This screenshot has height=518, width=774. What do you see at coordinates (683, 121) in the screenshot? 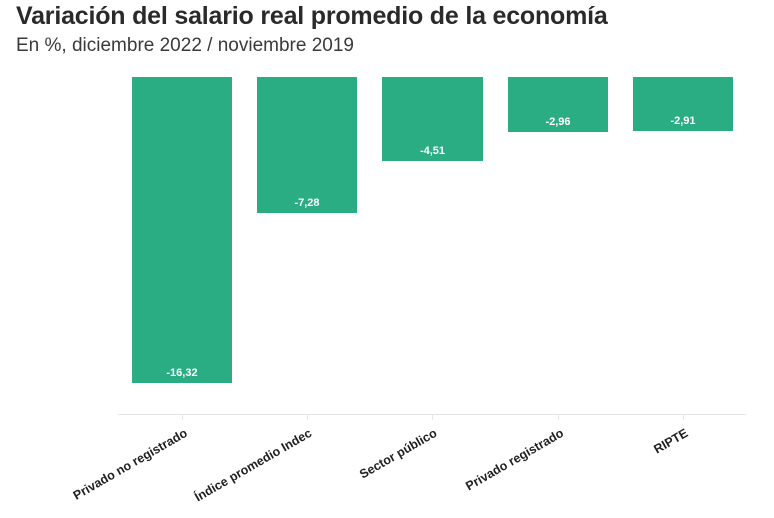
I see `bar-value-label: -2,91` at bounding box center [683, 121].